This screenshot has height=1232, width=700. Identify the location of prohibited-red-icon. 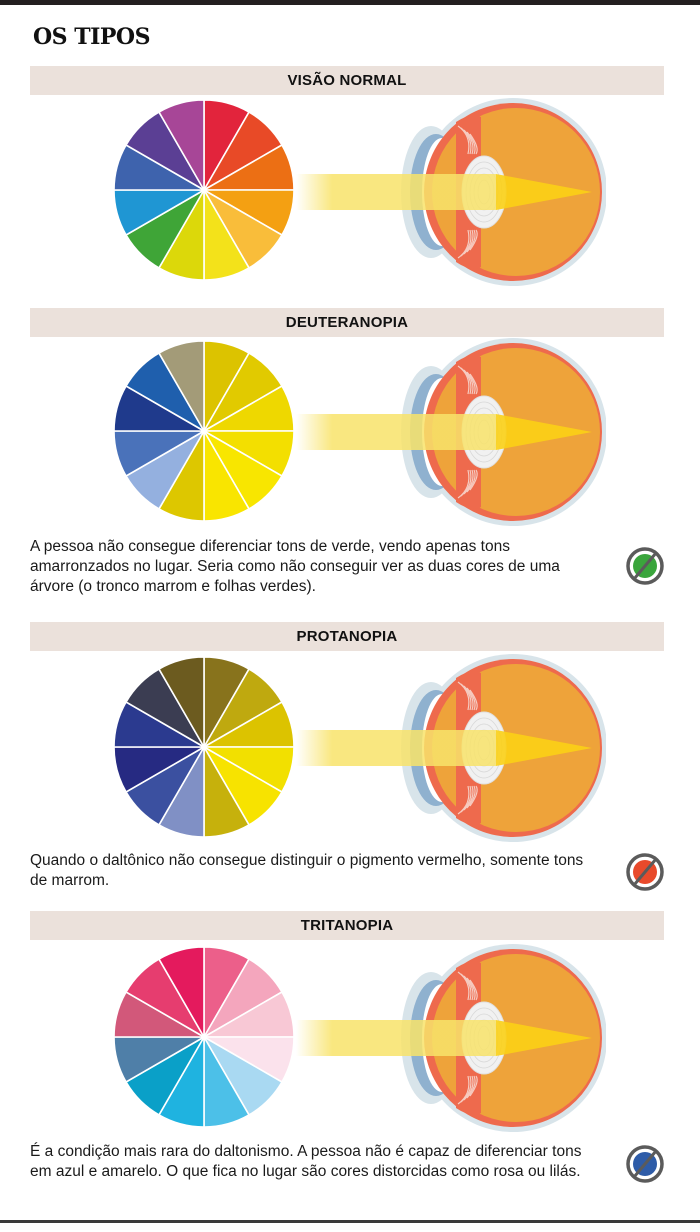
(645, 872).